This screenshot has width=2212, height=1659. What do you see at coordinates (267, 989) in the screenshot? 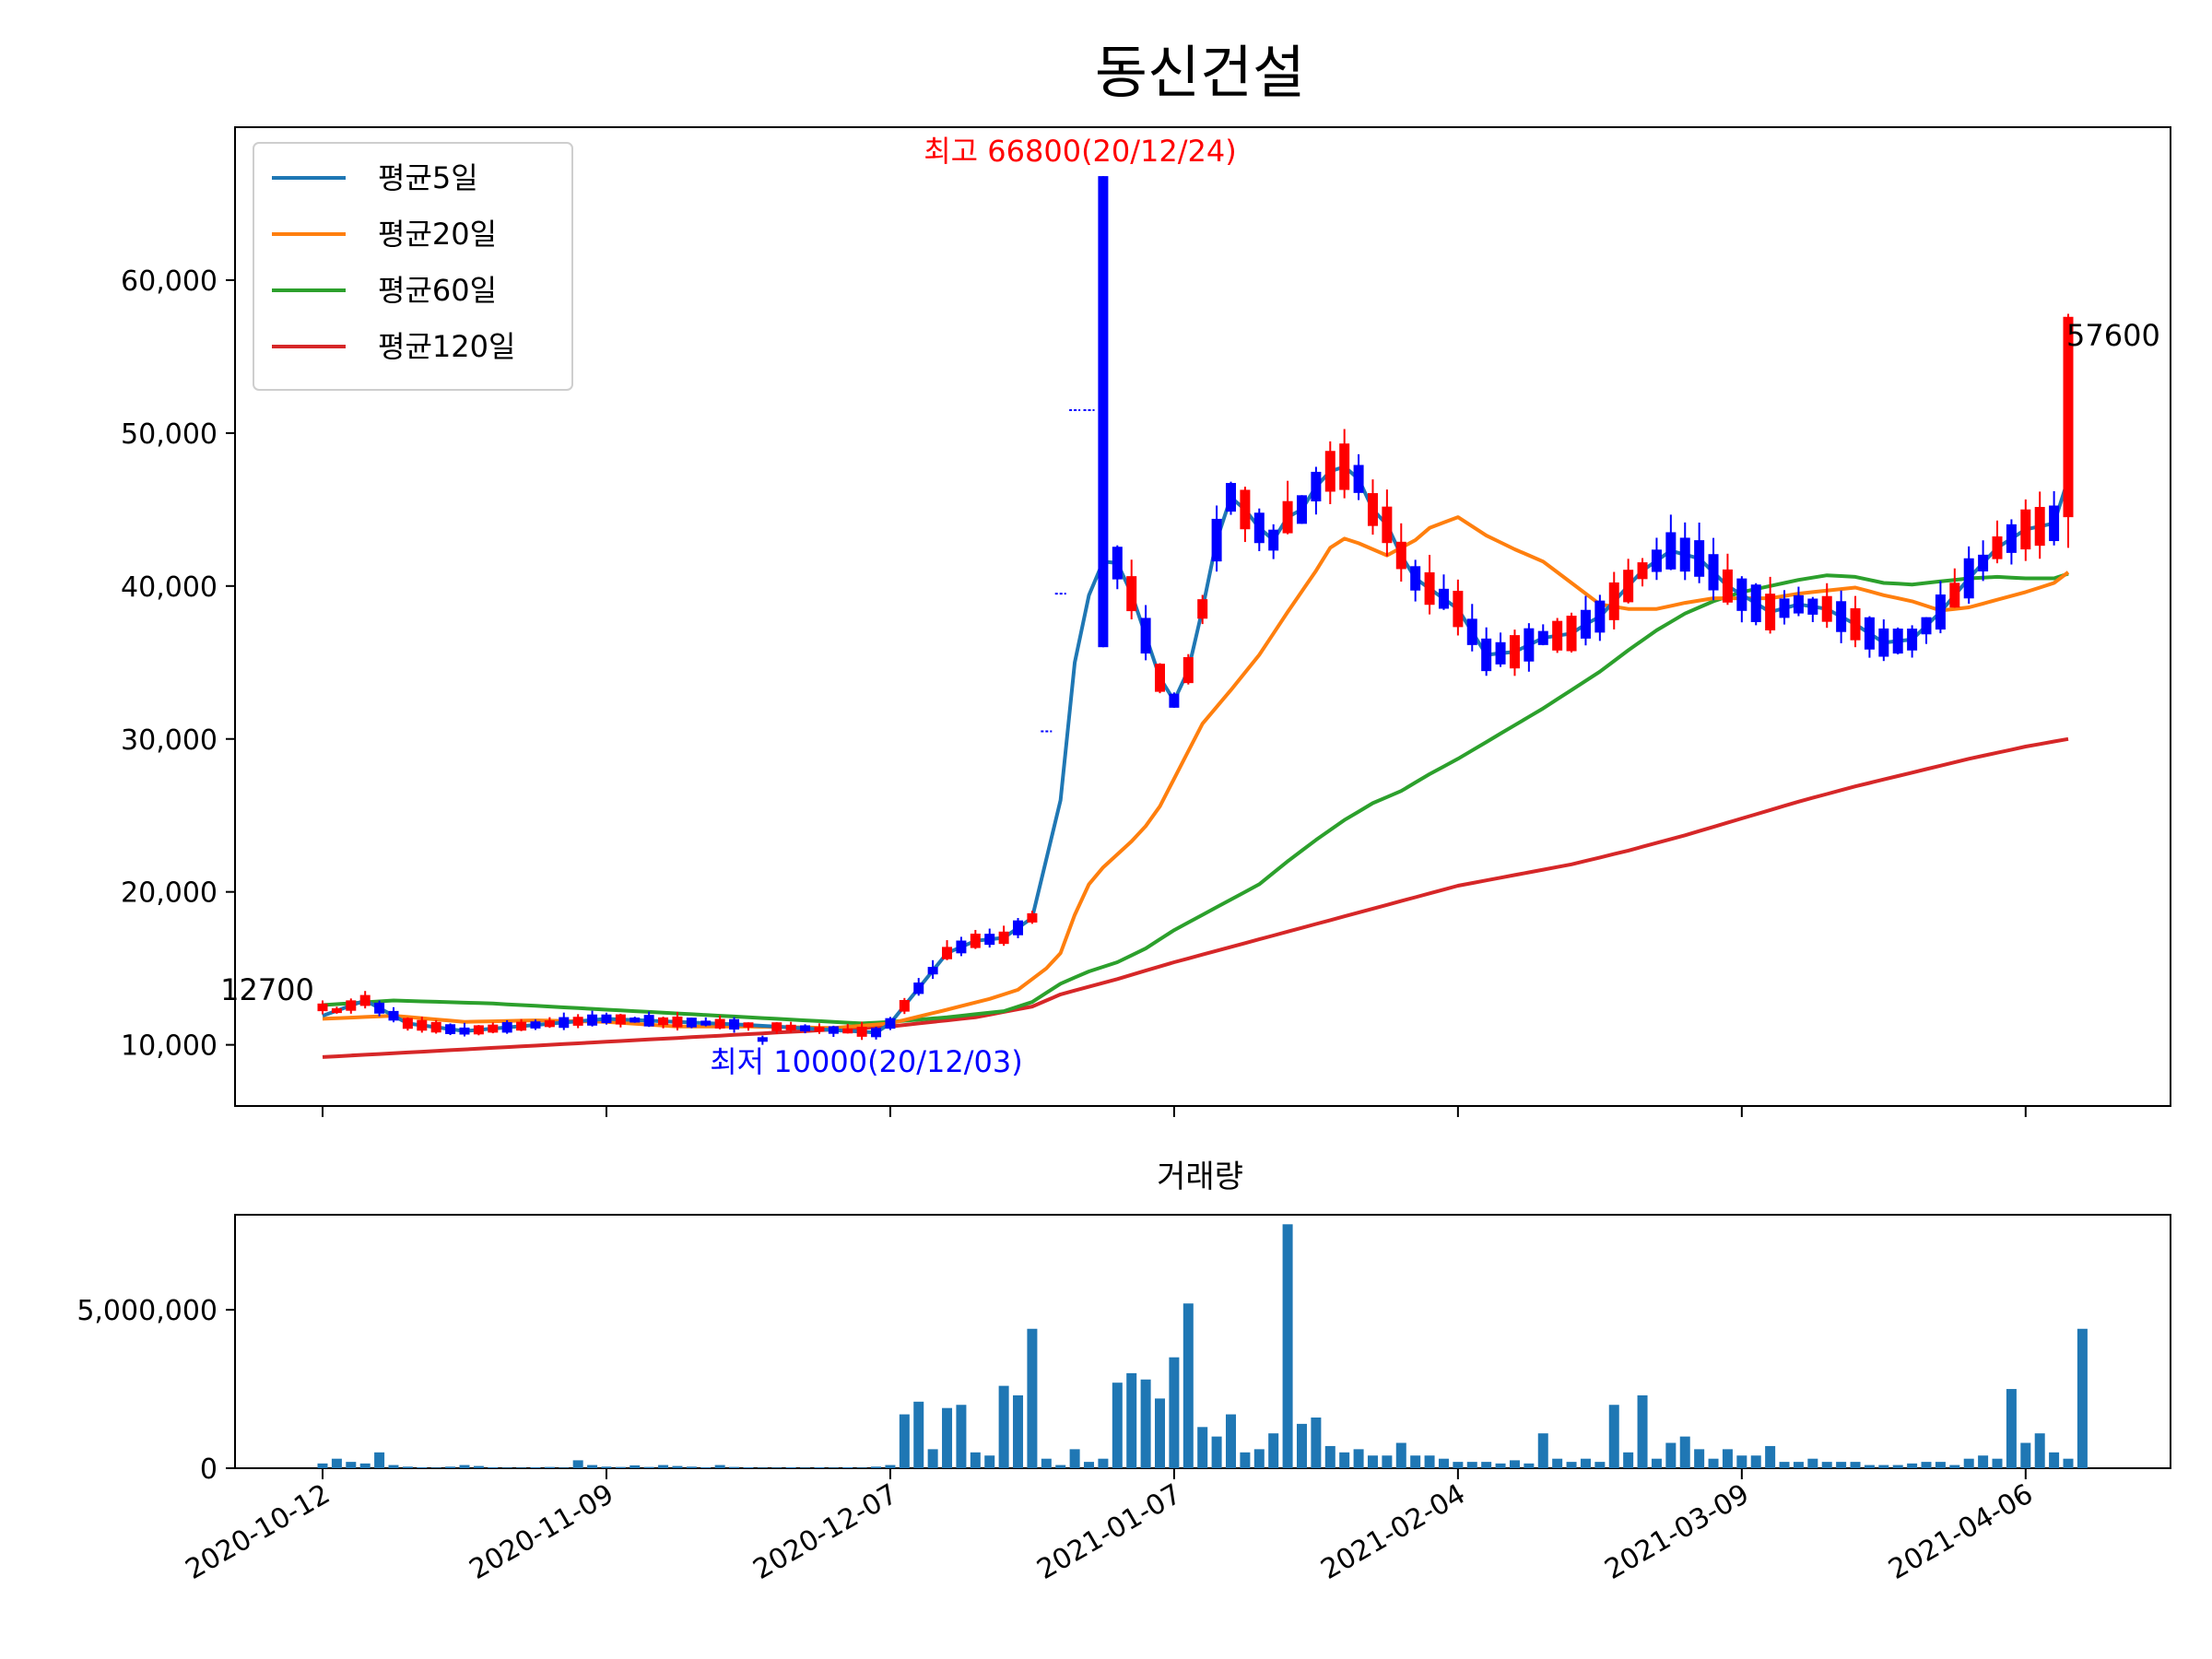
I see `first-price-label: 12700` at bounding box center [267, 989].